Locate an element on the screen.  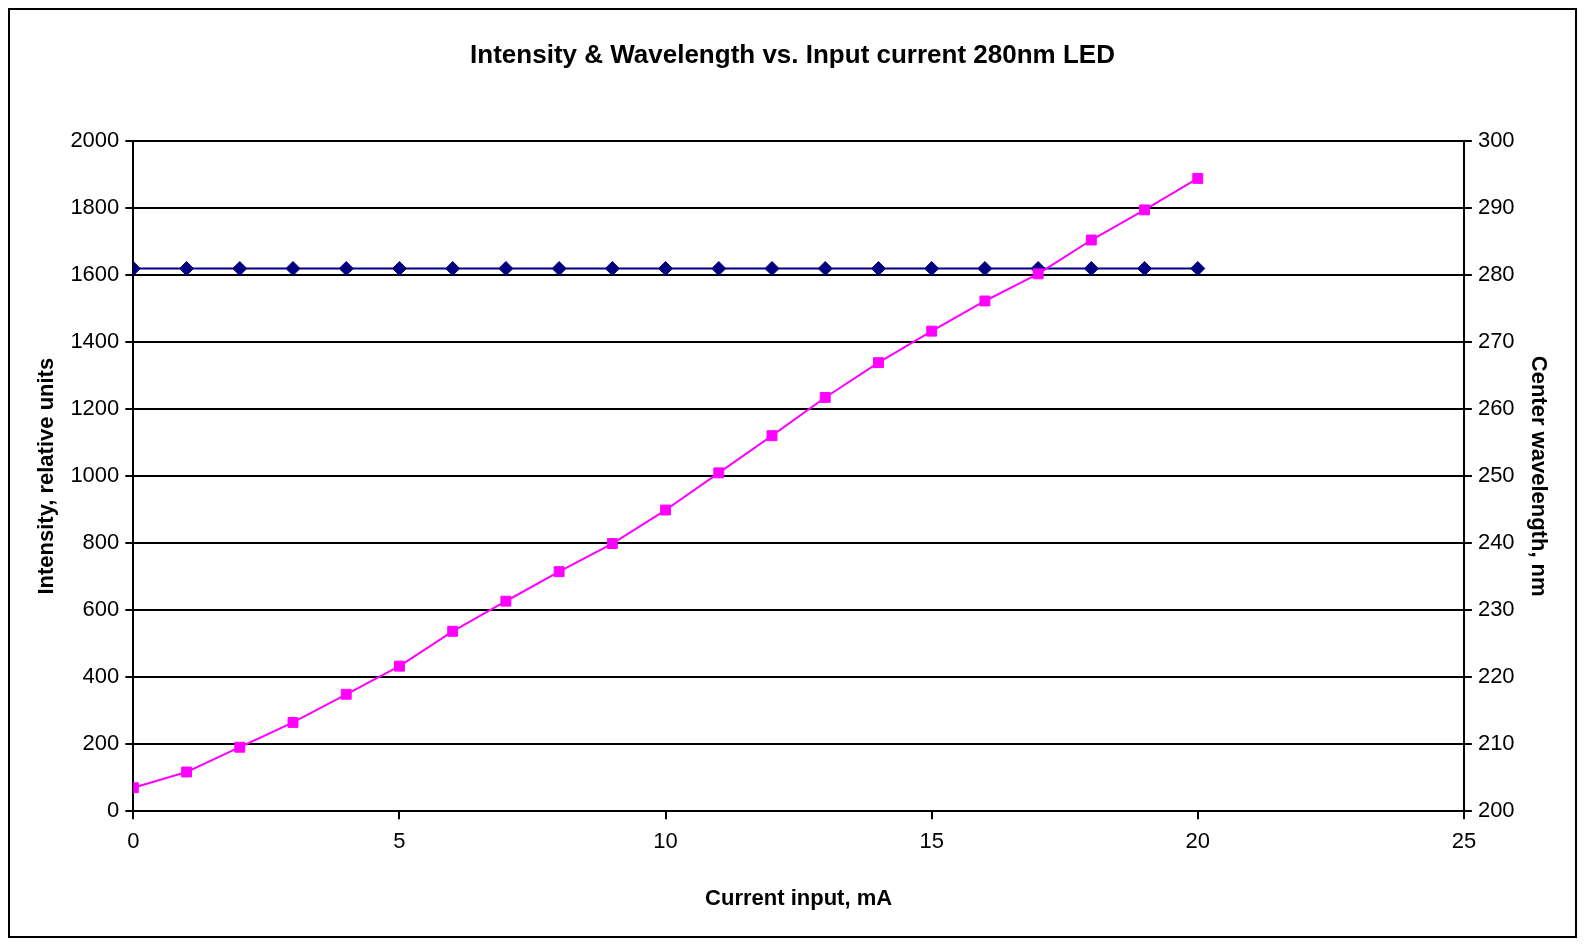
y-tick-label: 1600 is located at coordinates (95, 274).